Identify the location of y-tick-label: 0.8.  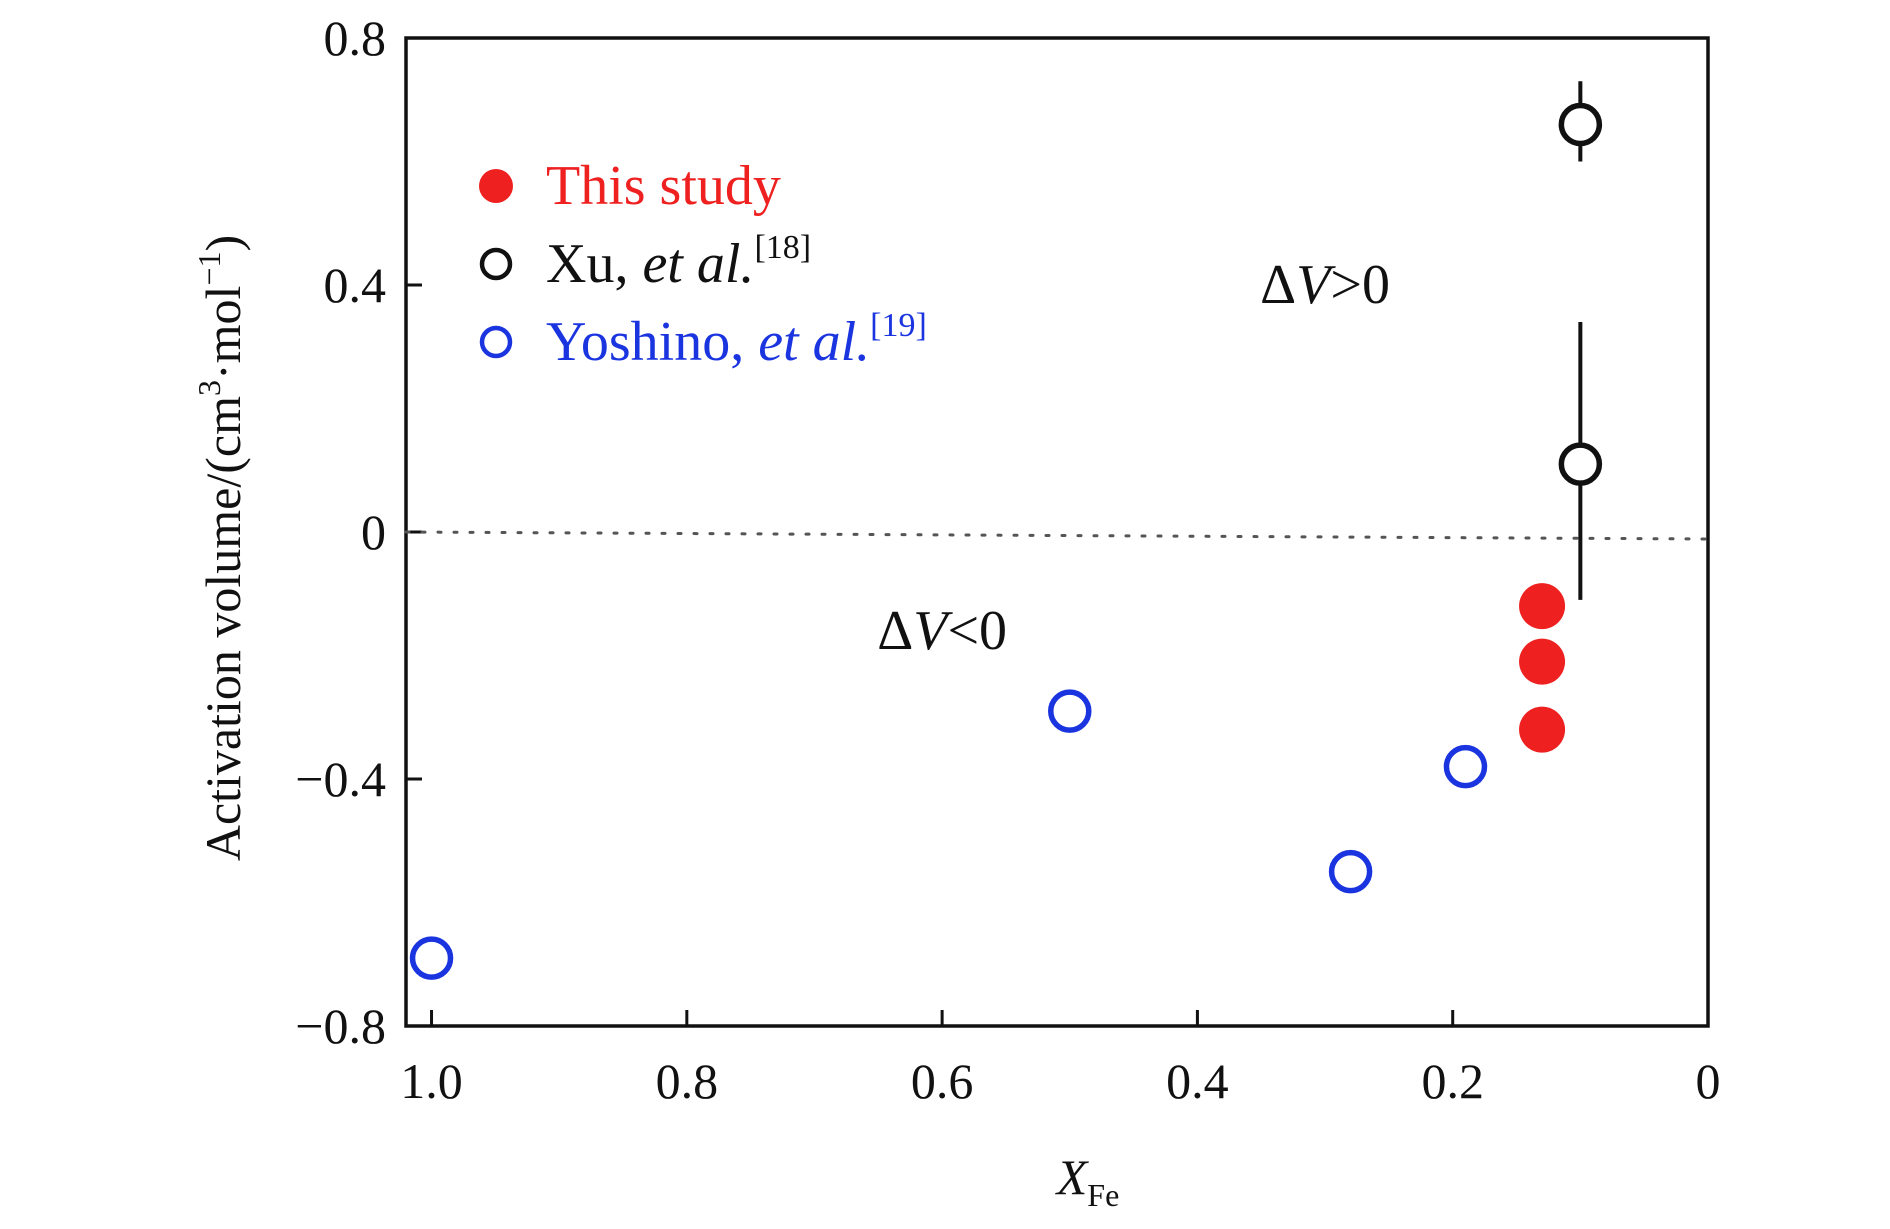
(355, 38).